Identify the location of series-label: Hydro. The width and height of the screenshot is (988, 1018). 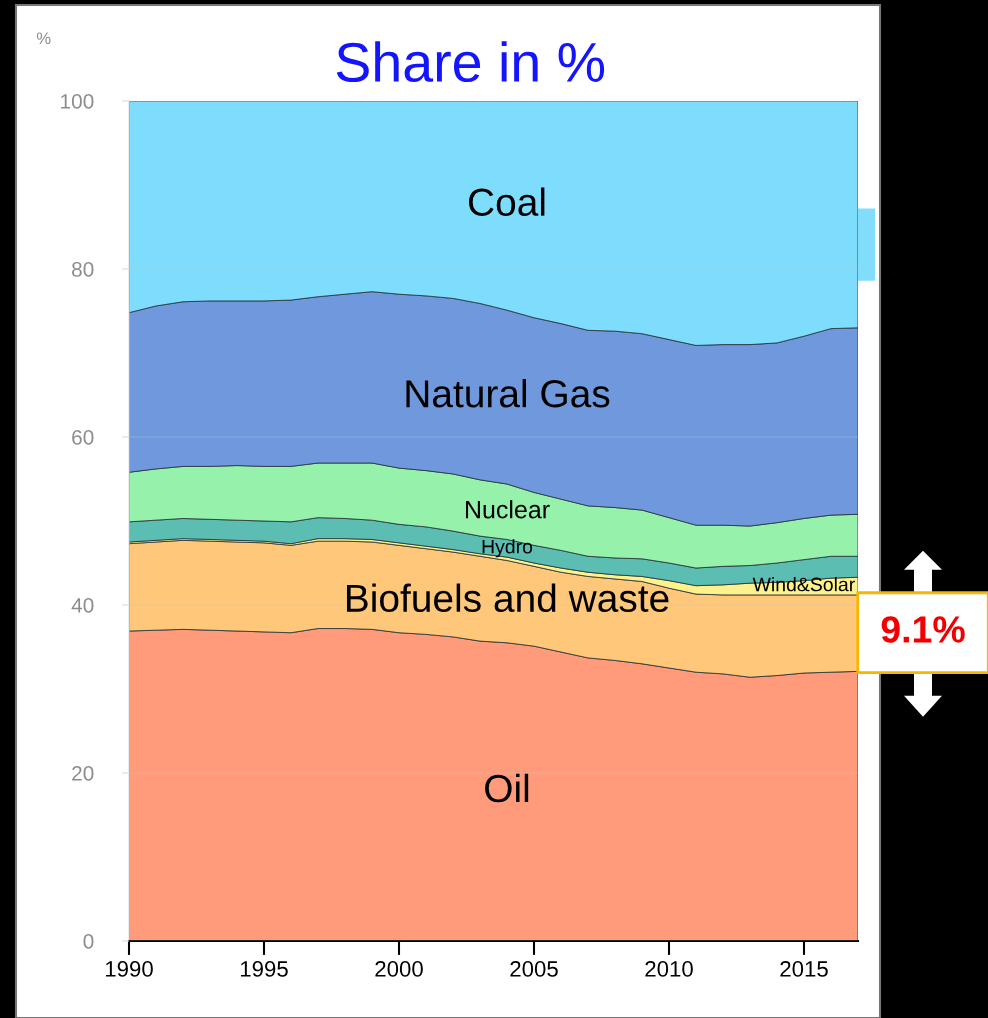
(507, 548).